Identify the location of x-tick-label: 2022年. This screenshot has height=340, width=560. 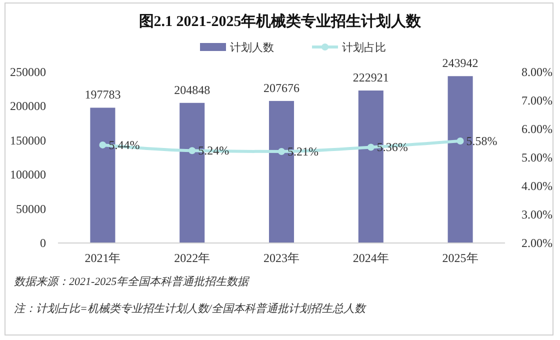
(192, 258).